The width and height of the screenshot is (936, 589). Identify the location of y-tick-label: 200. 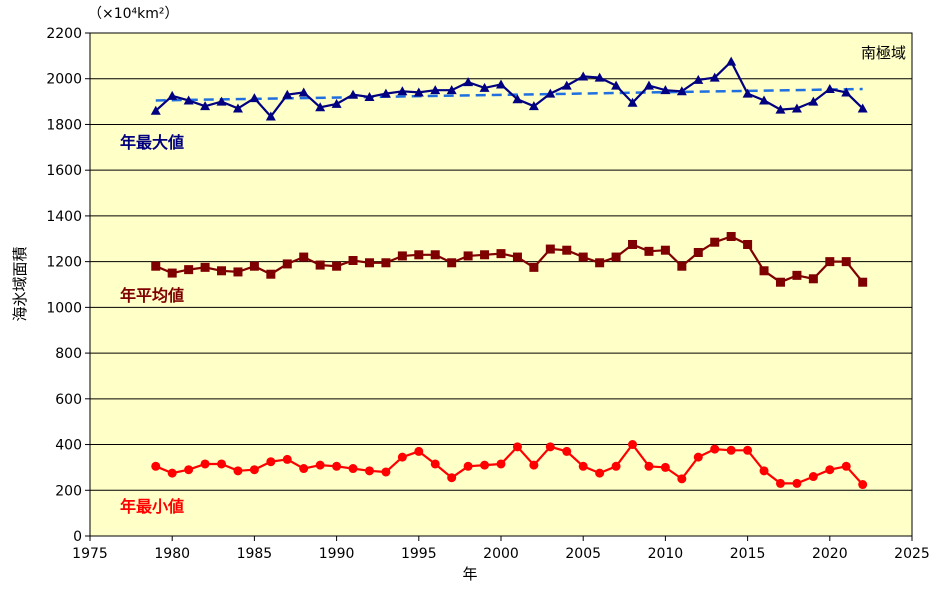
(68, 491).